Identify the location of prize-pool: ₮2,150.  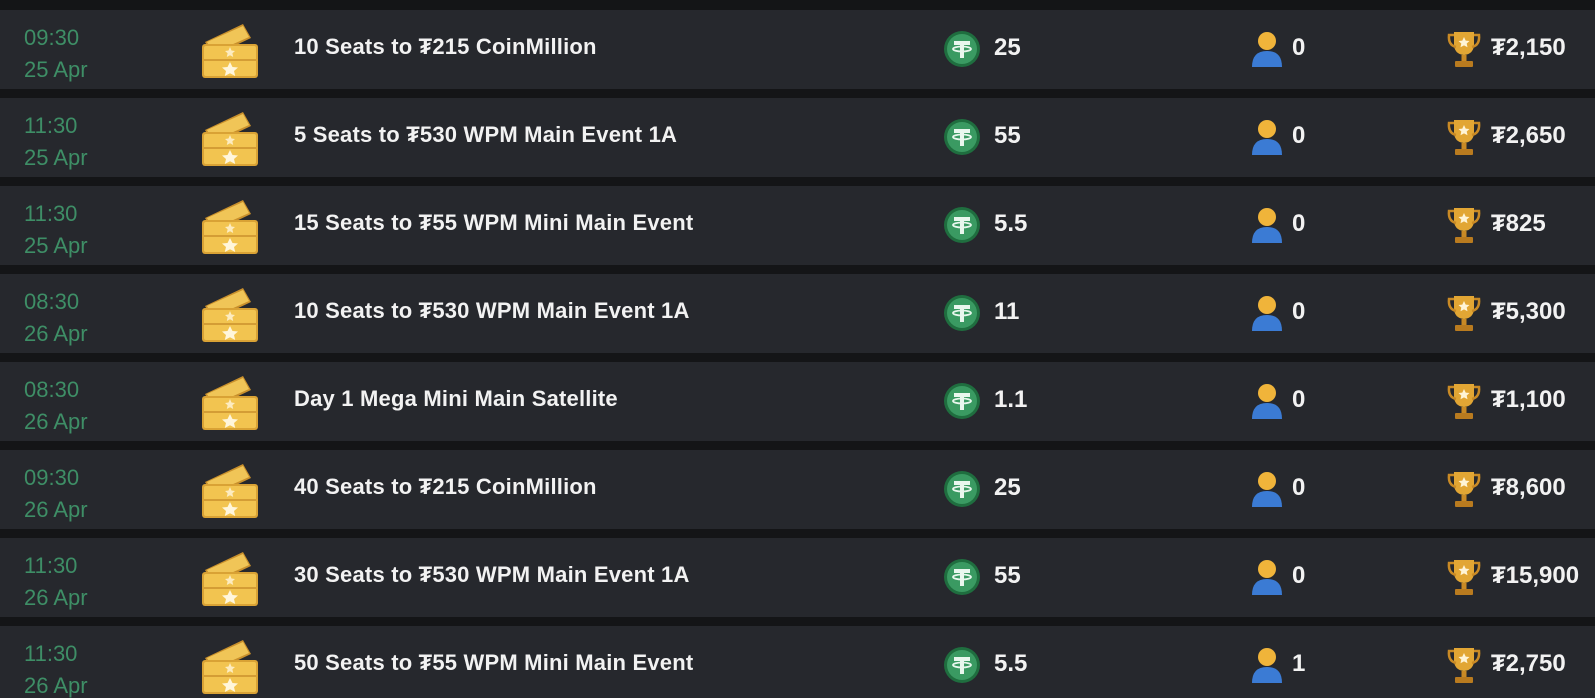
(1528, 47).